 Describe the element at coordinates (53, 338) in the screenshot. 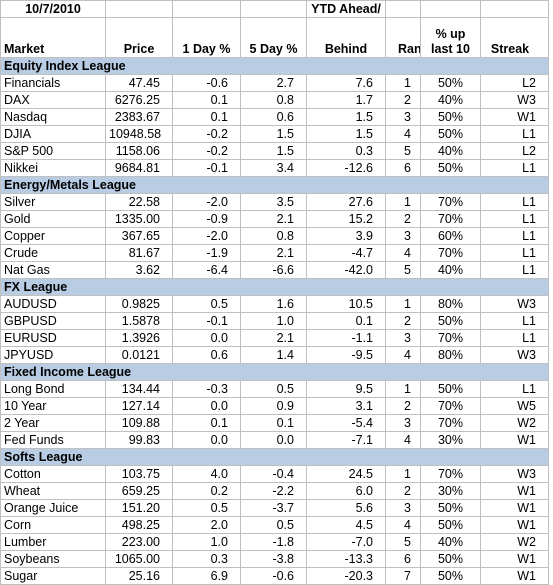

I see `cell: EURUSD` at that location.